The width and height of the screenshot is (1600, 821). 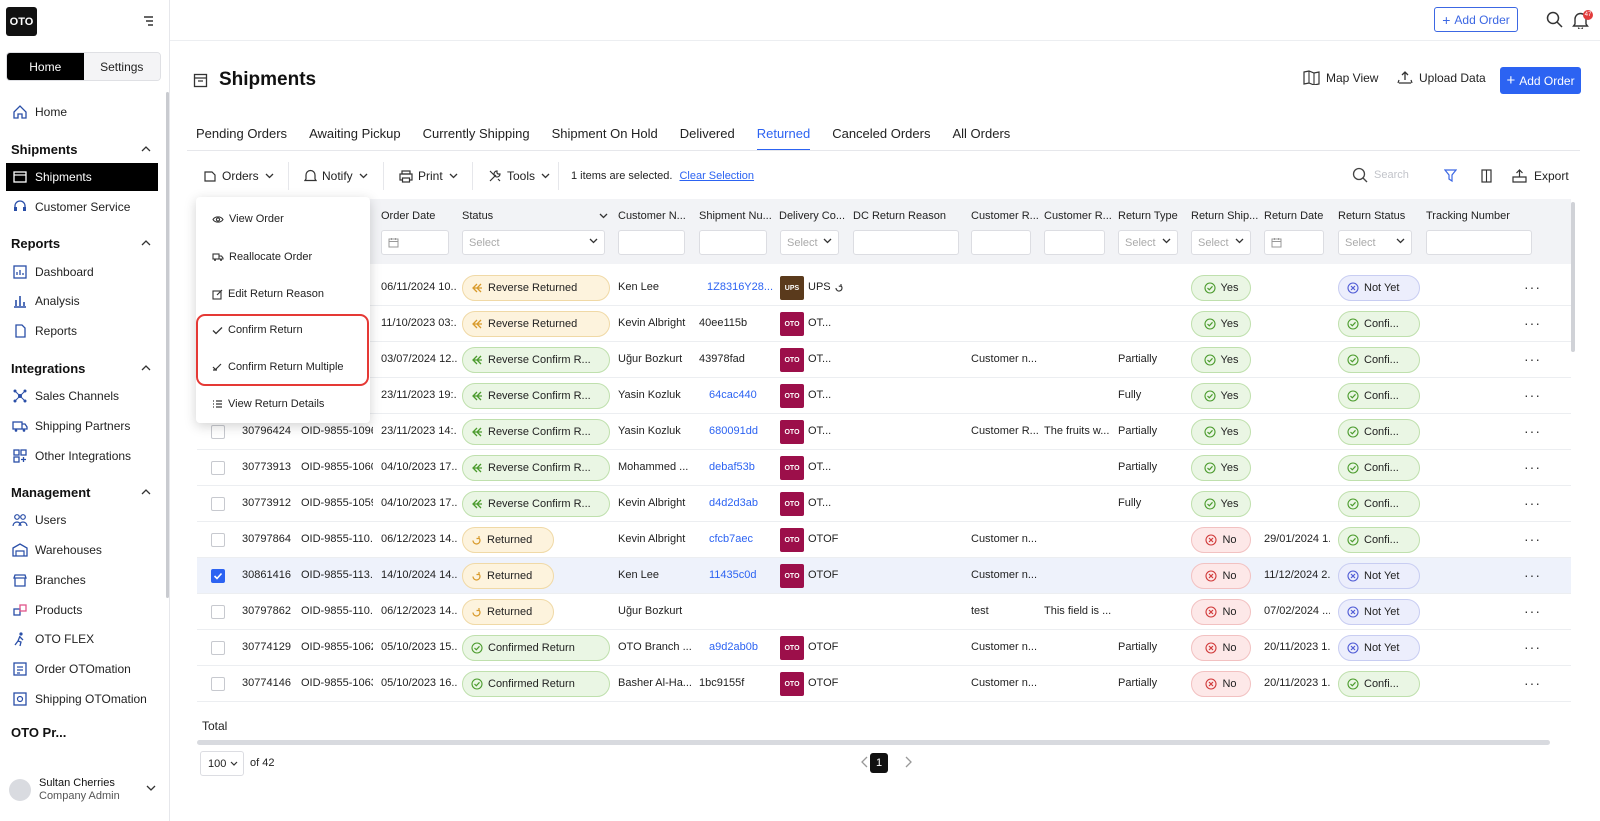 What do you see at coordinates (431, 176) in the screenshot?
I see `print-menu-button: Print` at bounding box center [431, 176].